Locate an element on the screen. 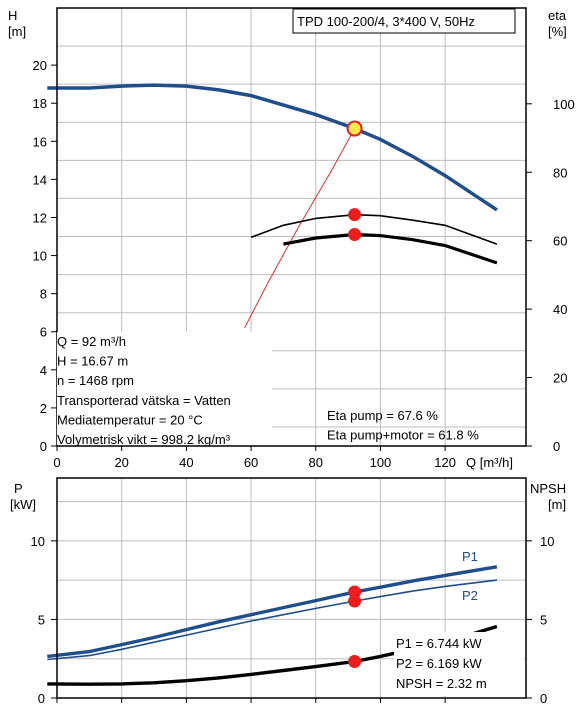  x-tick-label: 60 is located at coordinates (251, 462).